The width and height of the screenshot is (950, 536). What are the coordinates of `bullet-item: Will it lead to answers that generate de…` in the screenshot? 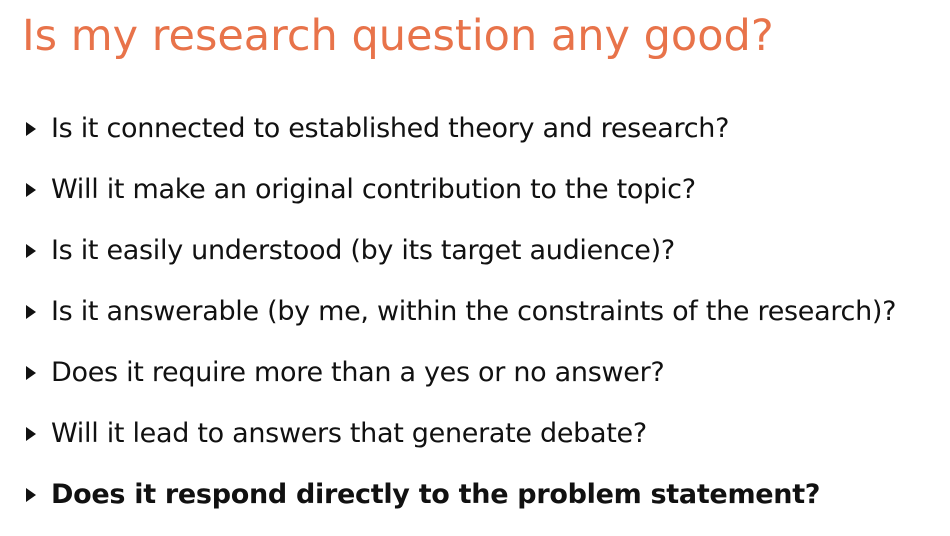 It's located at (461, 433).